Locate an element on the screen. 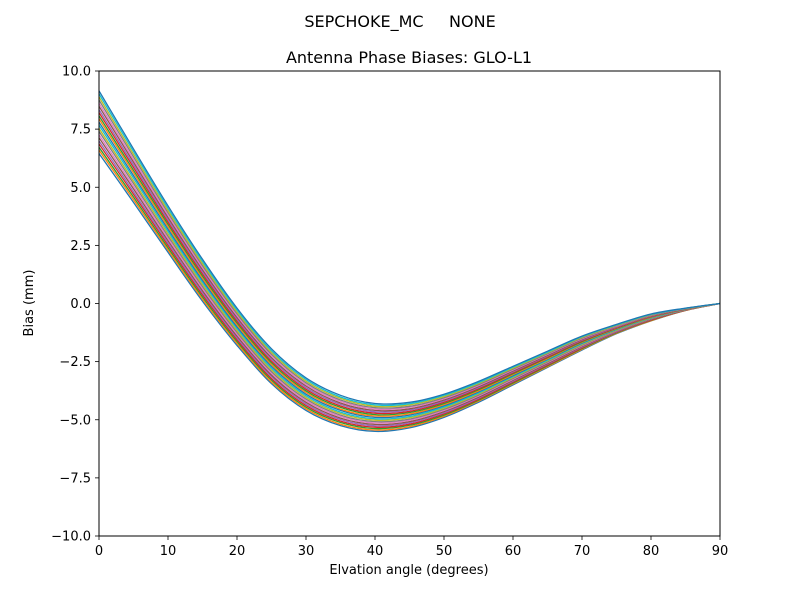 The width and height of the screenshot is (800, 600). y-axis-ticks: −10.0 −7.5 −5.0 −2.5 0.0 2.5 5.0 7.5 10.0 is located at coordinates (75, 305).